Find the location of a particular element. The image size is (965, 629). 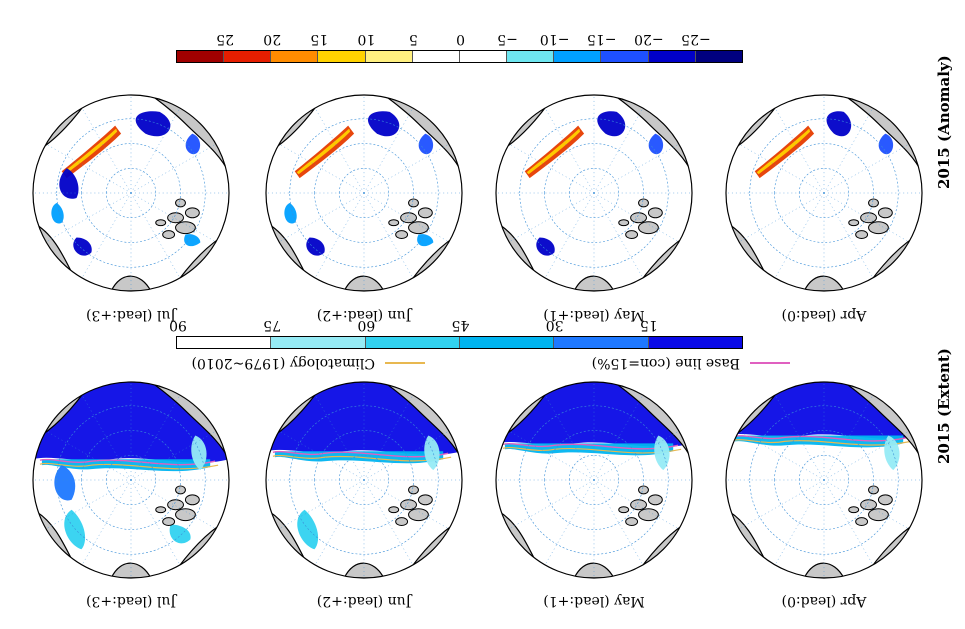

panel-title-extent-0: Apr (lead:0) is located at coordinates (824, 601).